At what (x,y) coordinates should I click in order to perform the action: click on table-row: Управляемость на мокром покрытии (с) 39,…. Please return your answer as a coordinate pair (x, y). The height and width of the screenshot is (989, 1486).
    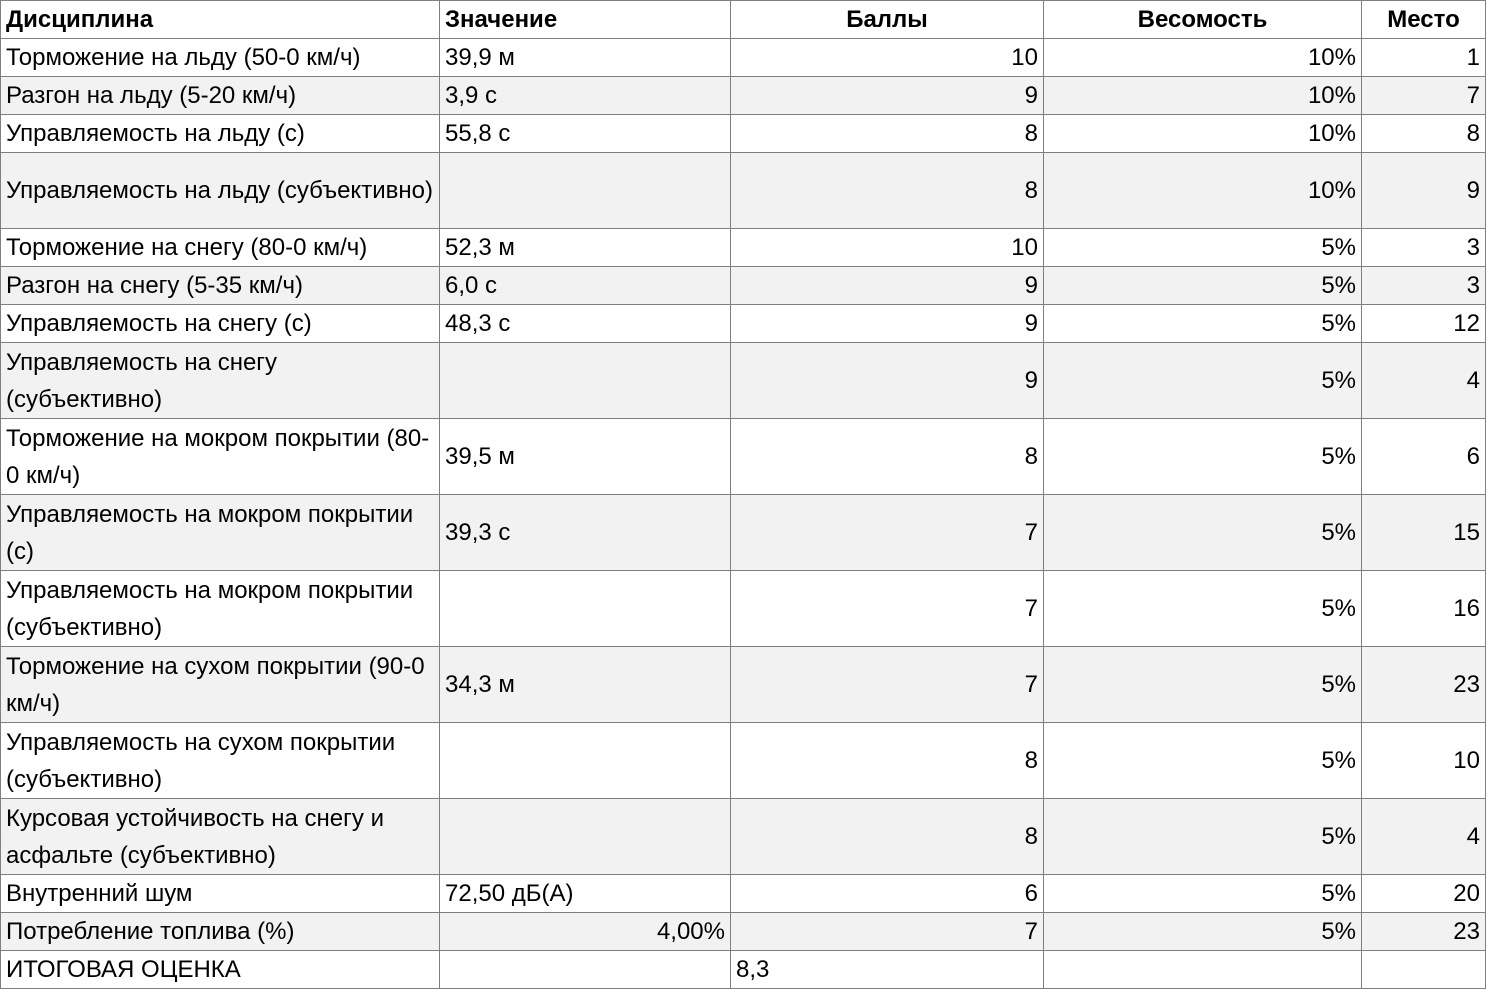
    Looking at the image, I should click on (743, 532).